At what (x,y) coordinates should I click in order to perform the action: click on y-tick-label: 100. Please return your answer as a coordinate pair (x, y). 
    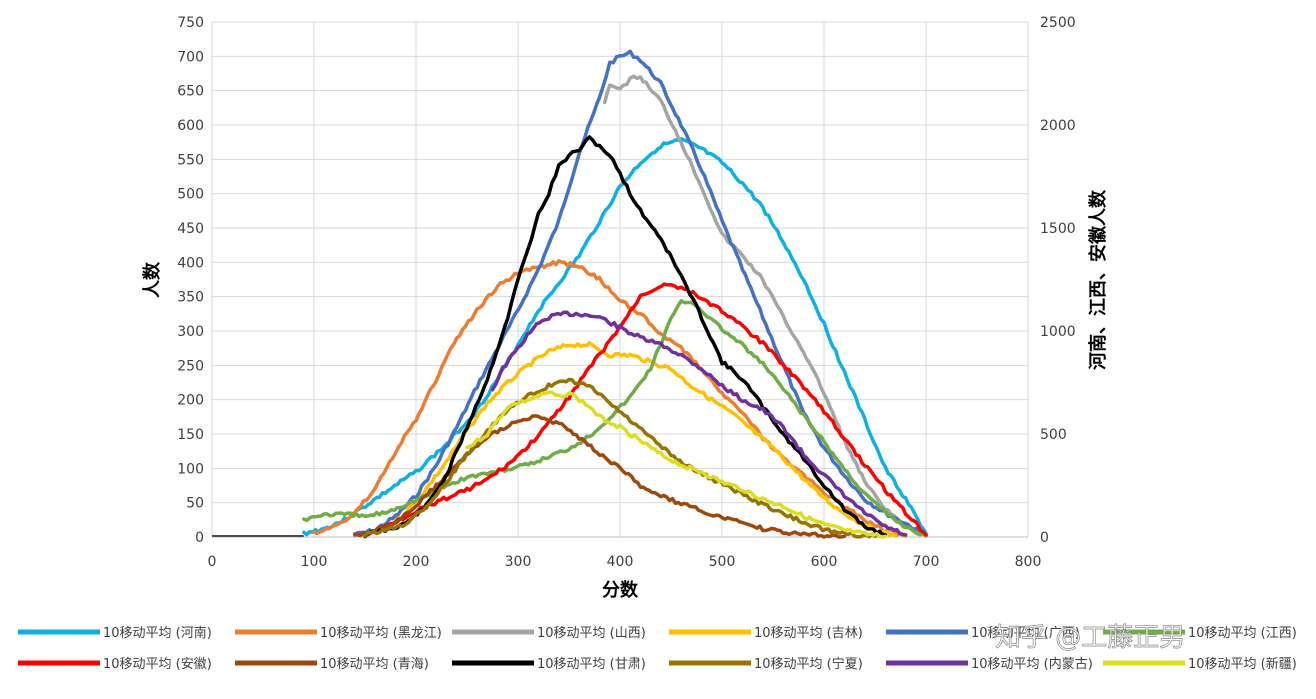
    Looking at the image, I should click on (190, 469).